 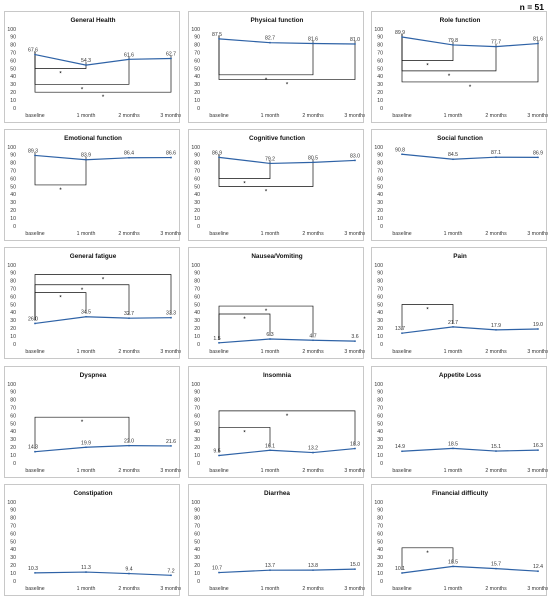 What do you see at coordinates (171, 314) in the screenshot?
I see `data-label: 33.3` at bounding box center [171, 314].